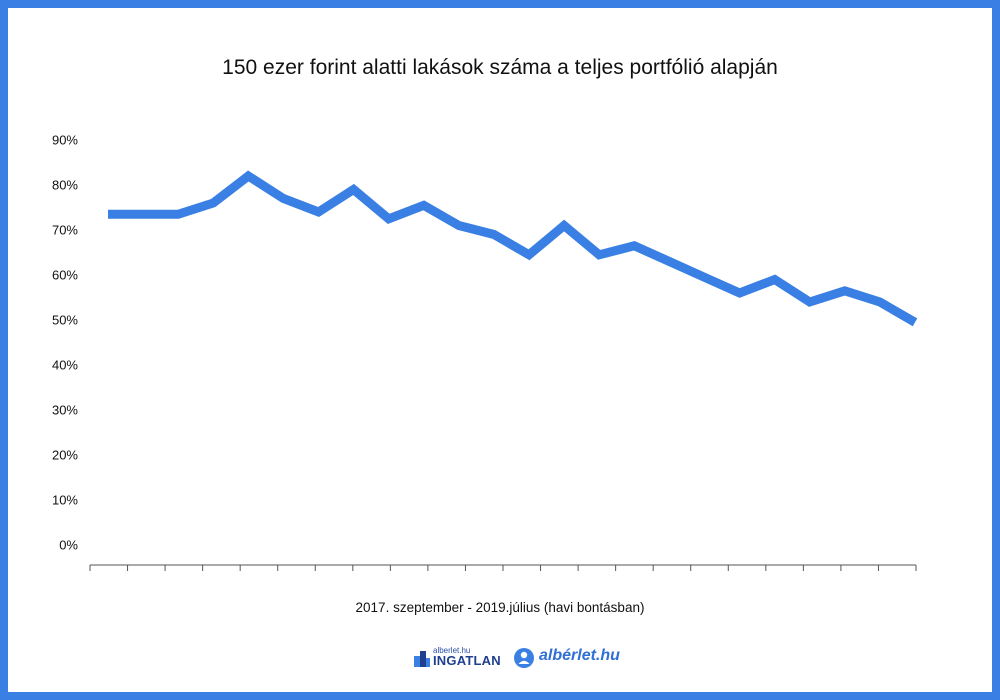  What do you see at coordinates (65, 320) in the screenshot?
I see `y-tick-label: 50%` at bounding box center [65, 320].